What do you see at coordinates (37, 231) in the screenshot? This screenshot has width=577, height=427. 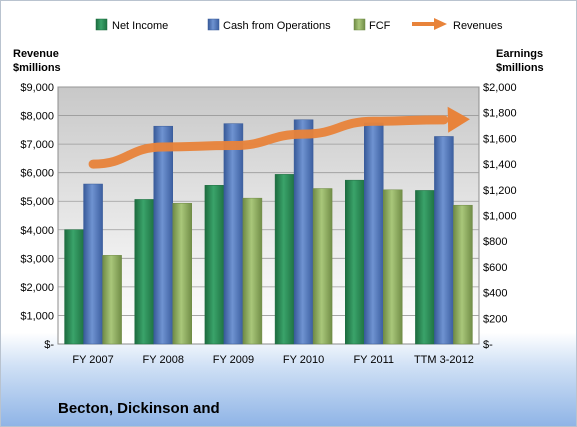 I see `left-tick-label: $4,000` at bounding box center [37, 231].